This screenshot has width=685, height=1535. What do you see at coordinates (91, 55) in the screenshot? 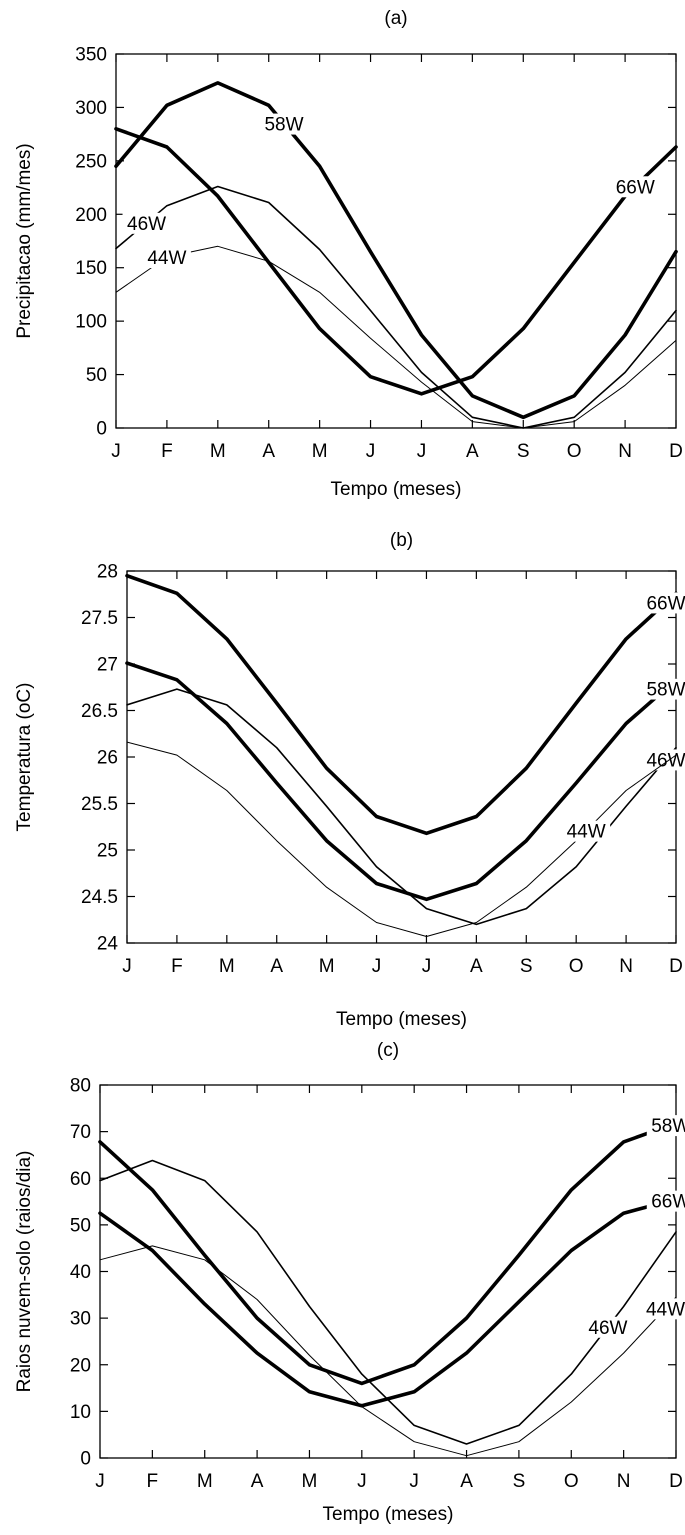
I see `y-tick-label: 350` at bounding box center [91, 55].